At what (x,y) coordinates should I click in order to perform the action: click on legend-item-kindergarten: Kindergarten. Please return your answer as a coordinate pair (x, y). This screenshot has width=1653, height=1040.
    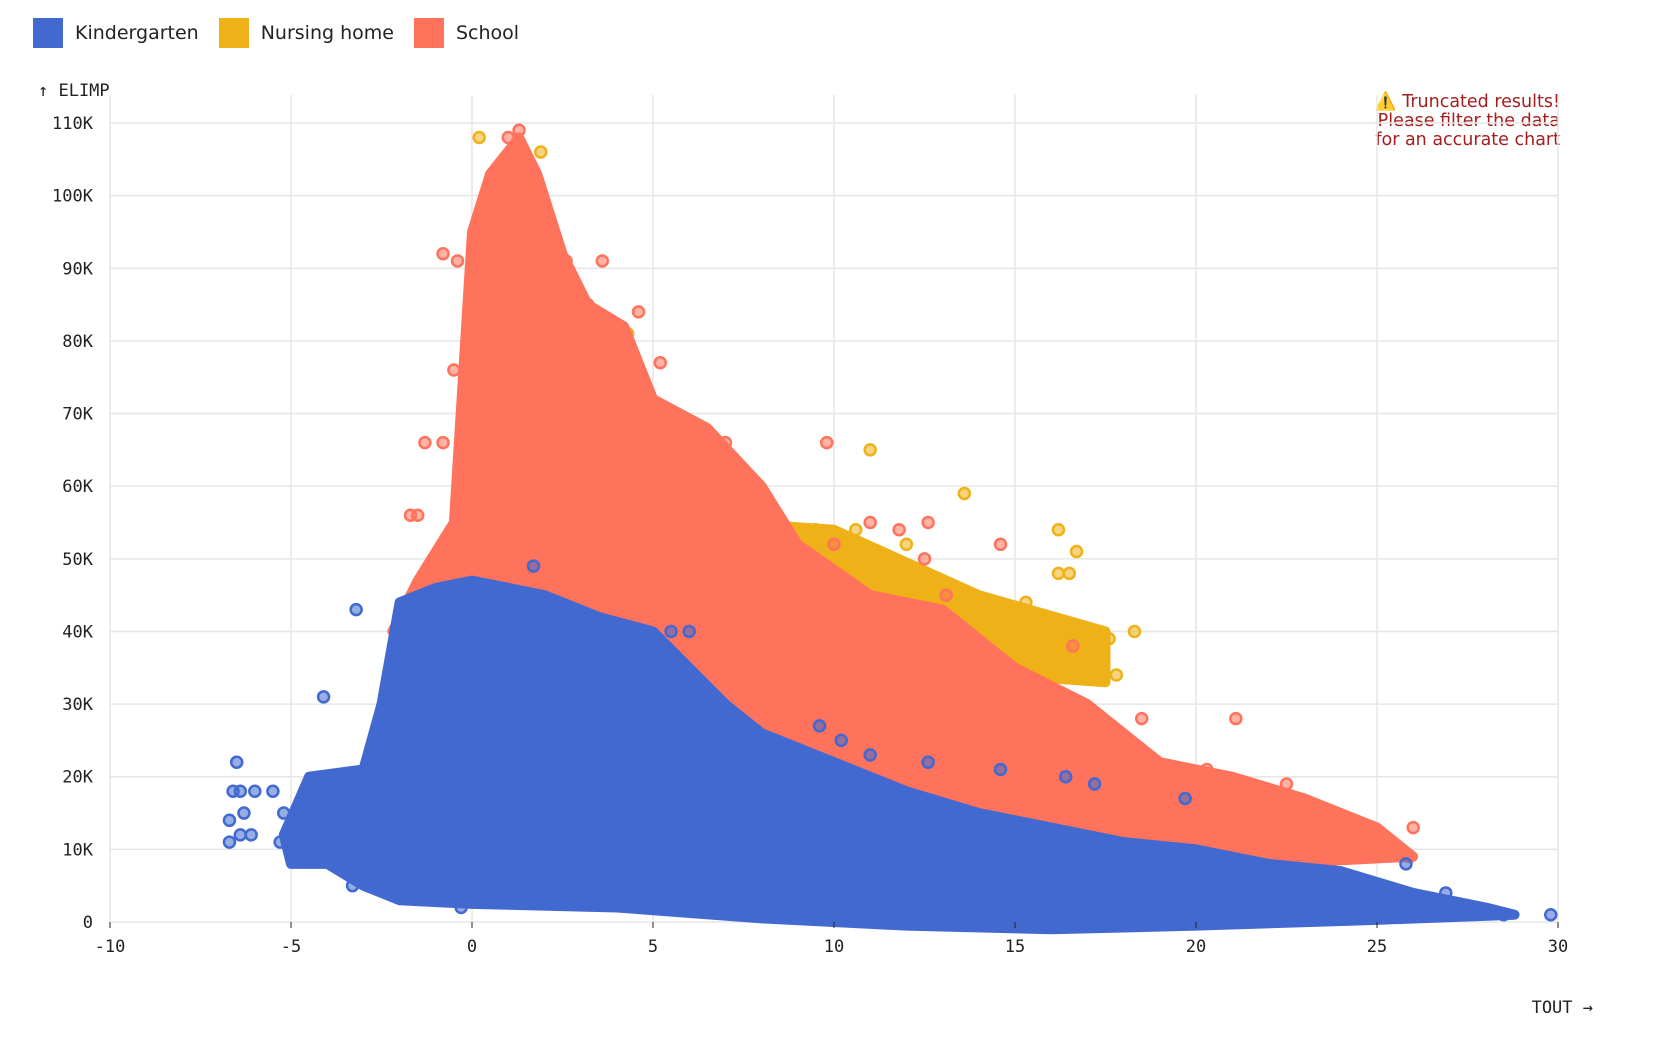
    Looking at the image, I should click on (116, 33).